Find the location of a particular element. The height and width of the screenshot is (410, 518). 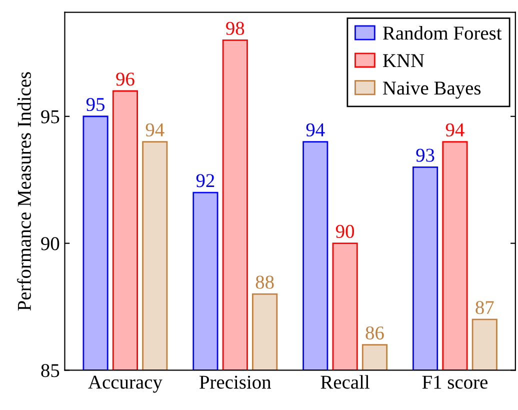

data-label: 88 is located at coordinates (265, 282).